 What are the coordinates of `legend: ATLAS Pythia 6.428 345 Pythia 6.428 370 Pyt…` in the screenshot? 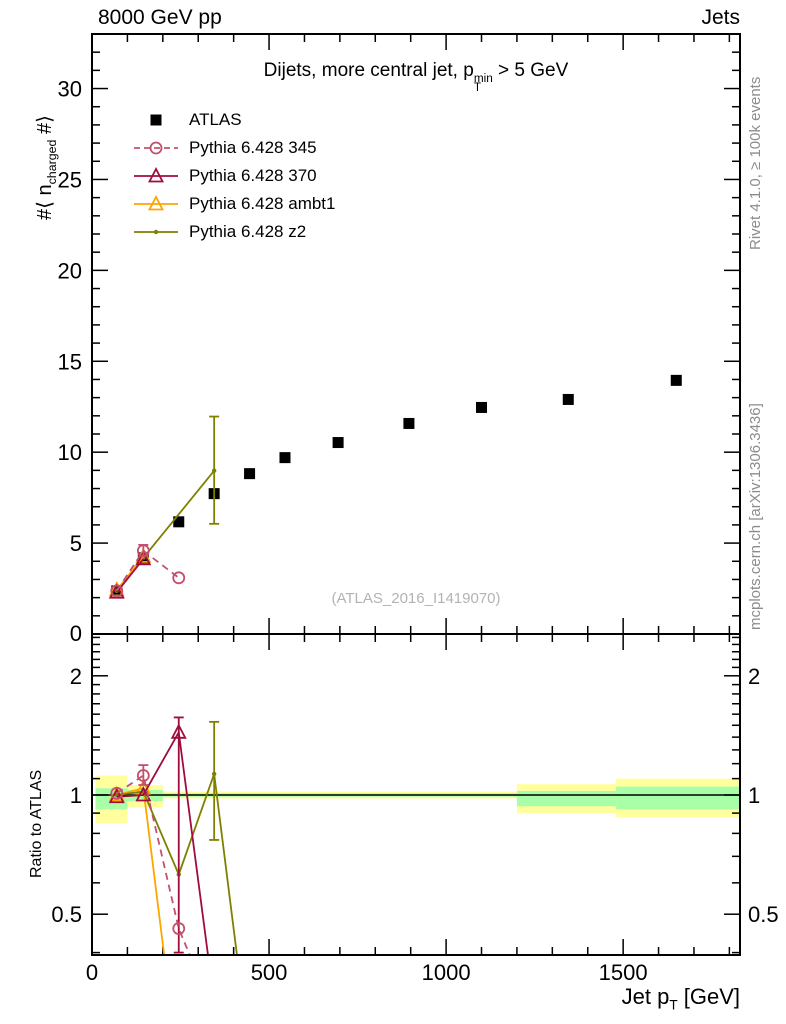 It's located at (233, 176).